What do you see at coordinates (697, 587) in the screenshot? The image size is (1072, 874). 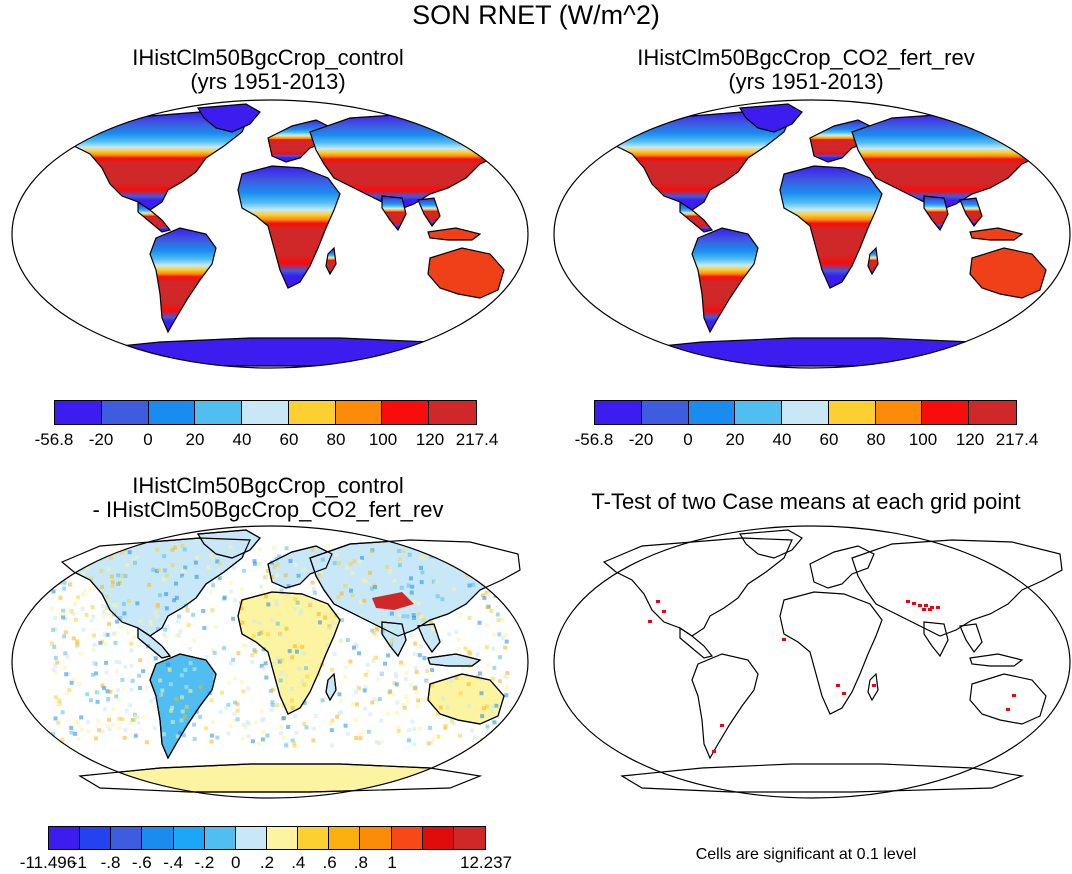 I see `outline-northAmerica` at bounding box center [697, 587].